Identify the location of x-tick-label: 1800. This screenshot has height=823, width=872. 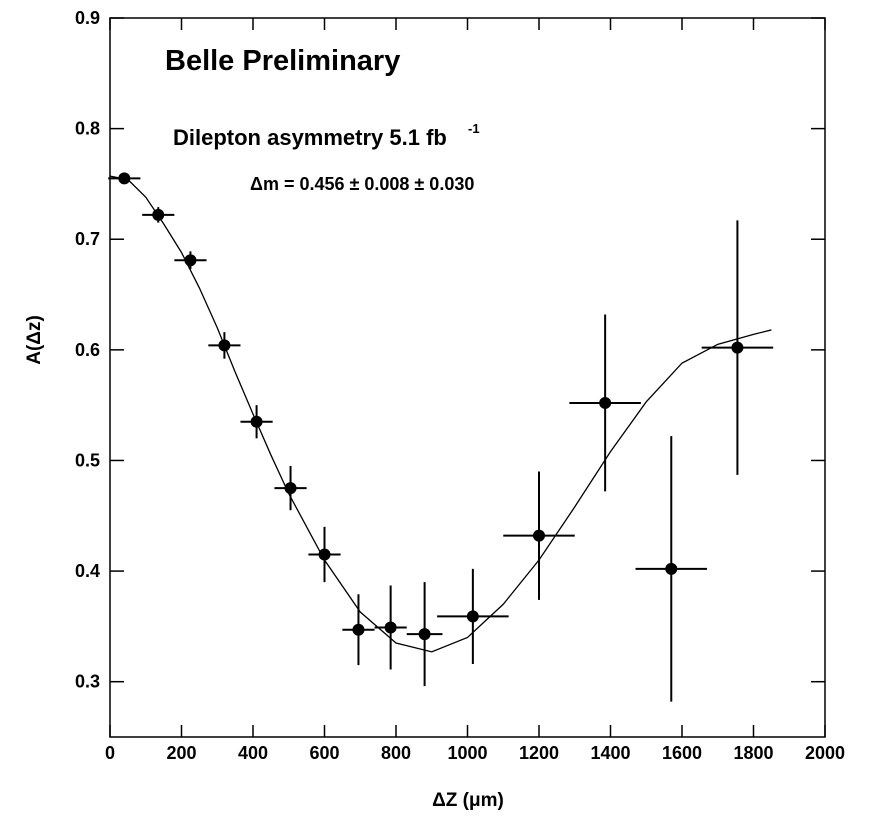
(753, 753).